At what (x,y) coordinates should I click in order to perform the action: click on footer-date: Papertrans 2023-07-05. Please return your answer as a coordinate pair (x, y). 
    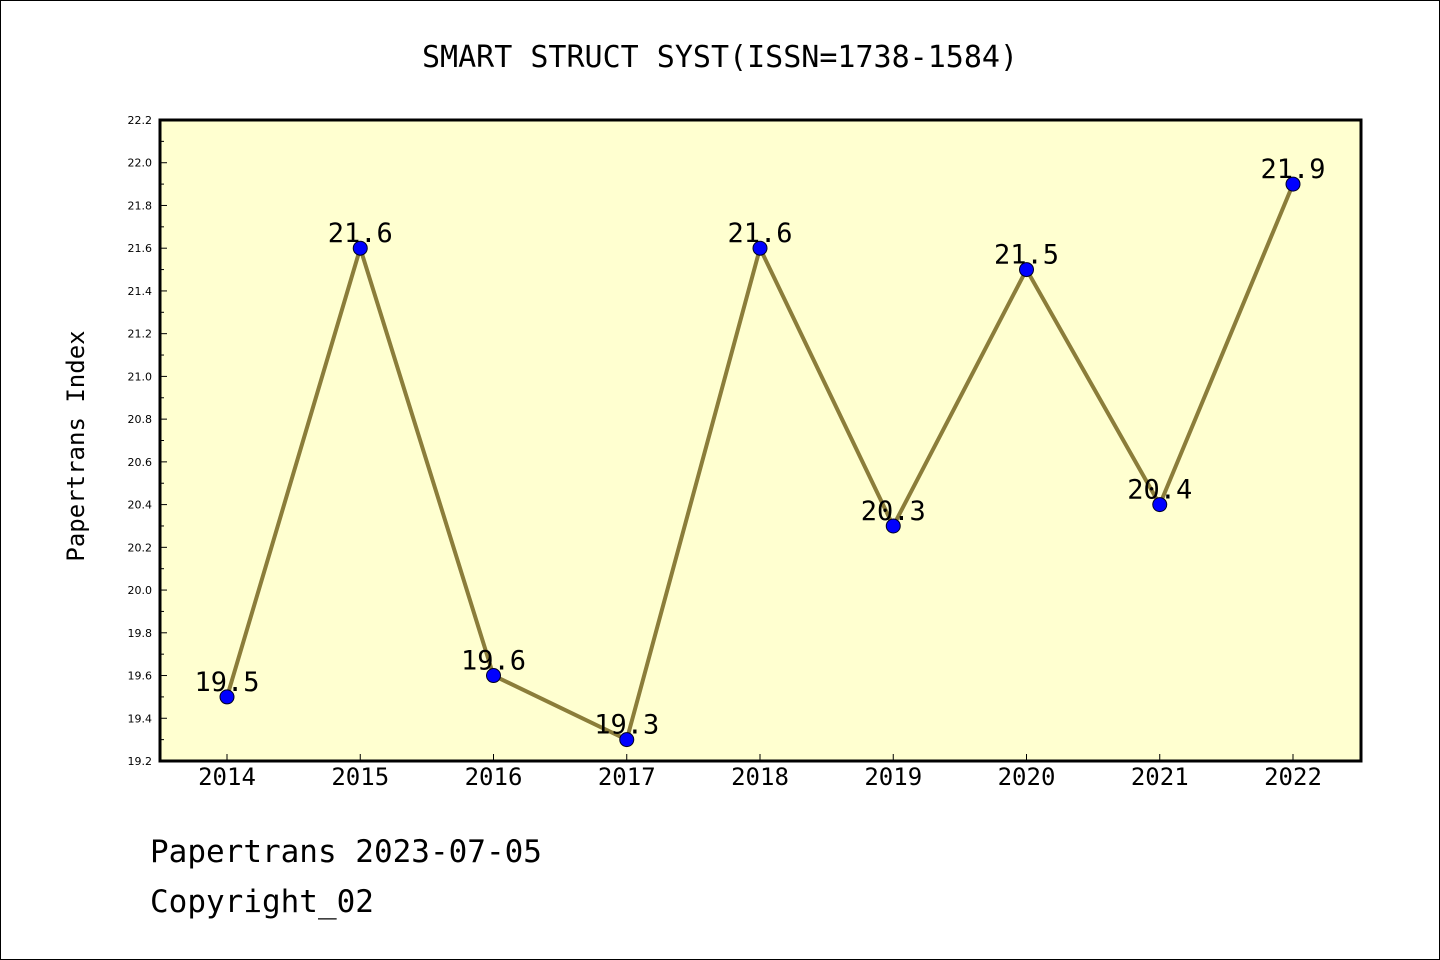
    Looking at the image, I should click on (346, 852).